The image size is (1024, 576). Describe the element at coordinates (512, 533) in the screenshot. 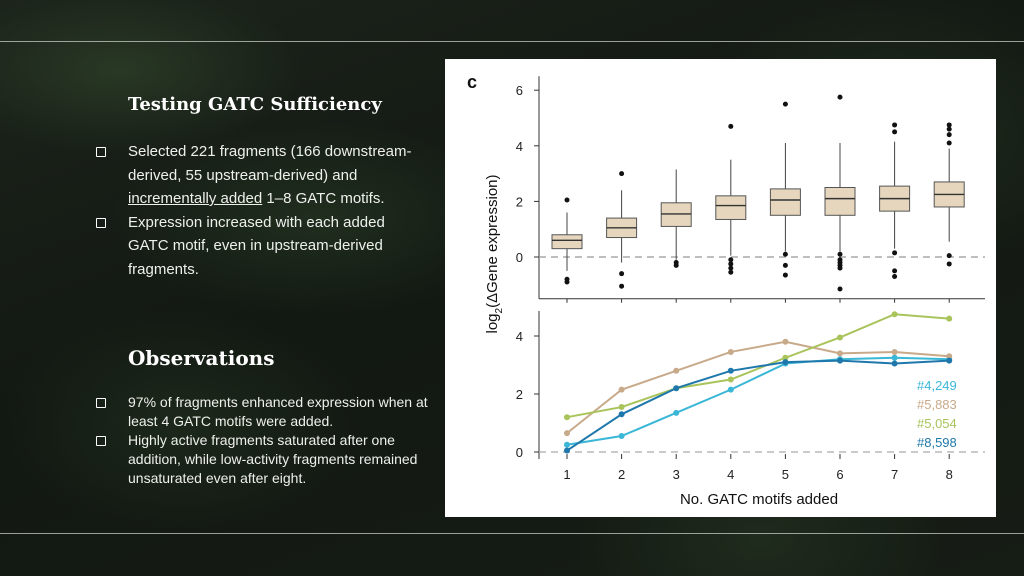

I see `bottom-divider` at that location.